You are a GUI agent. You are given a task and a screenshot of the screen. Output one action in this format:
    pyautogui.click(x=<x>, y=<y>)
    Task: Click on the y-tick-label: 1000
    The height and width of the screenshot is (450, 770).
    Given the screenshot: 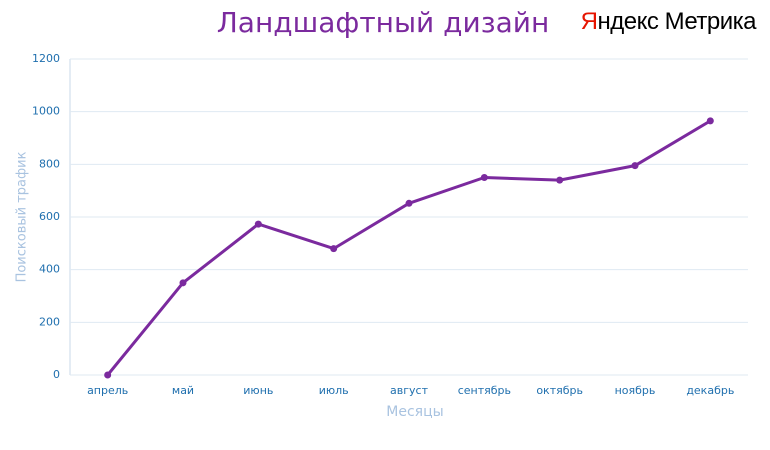 What is the action you would take?
    pyautogui.click(x=46, y=111)
    